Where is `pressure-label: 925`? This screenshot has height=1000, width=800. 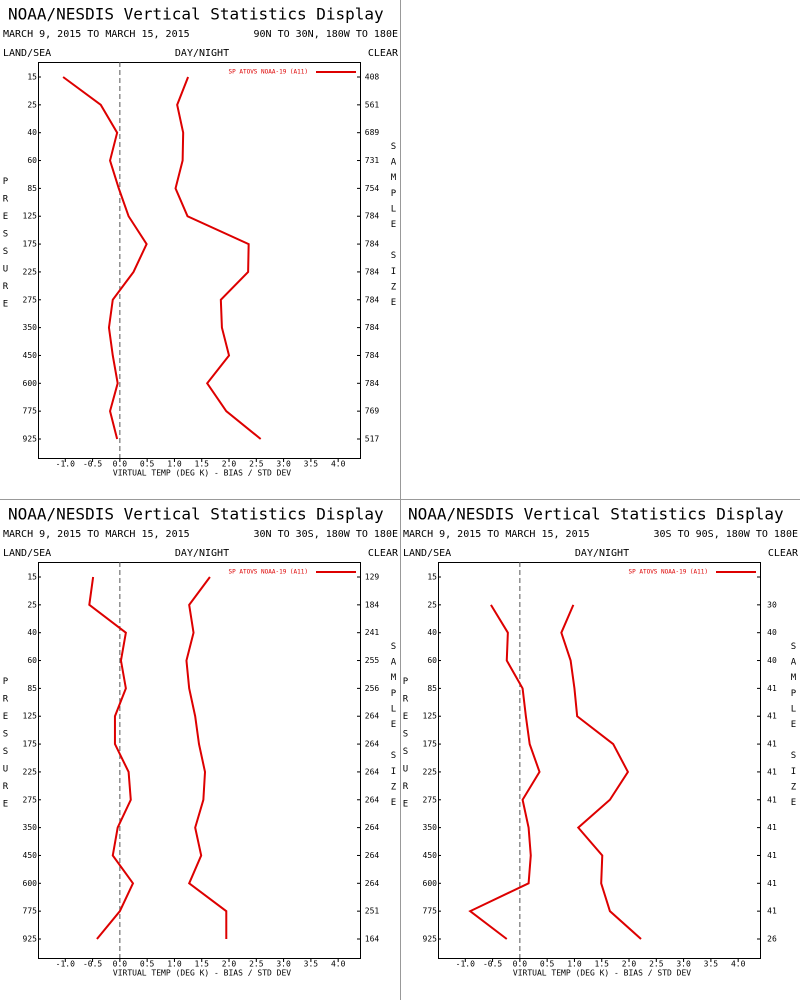 pressure-label: 925 is located at coordinates (430, 939).